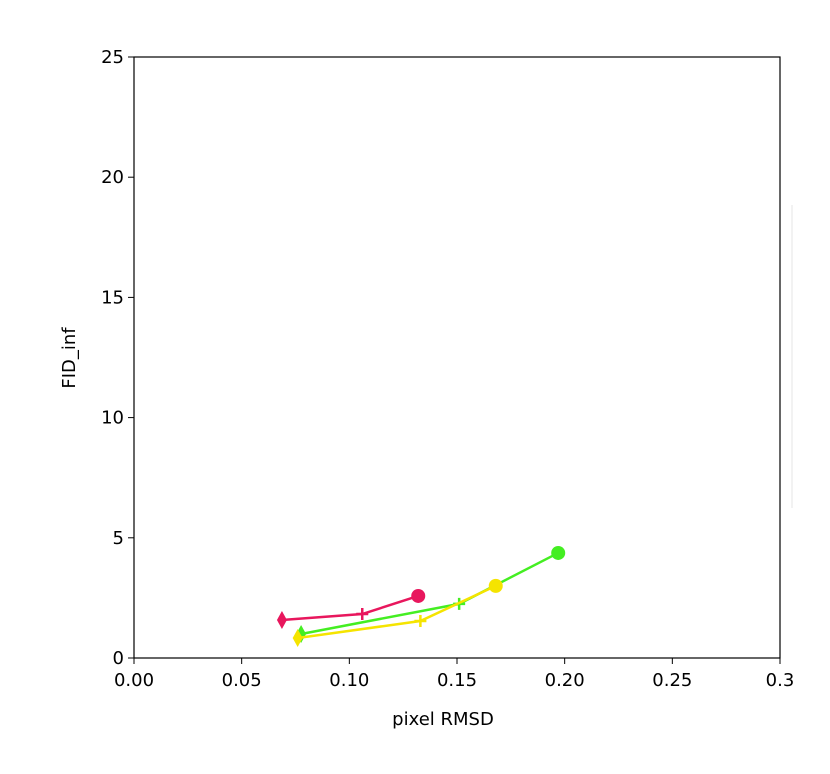  What do you see at coordinates (134, 680) in the screenshot?
I see `x-tick-label: 0.00` at bounding box center [134, 680].